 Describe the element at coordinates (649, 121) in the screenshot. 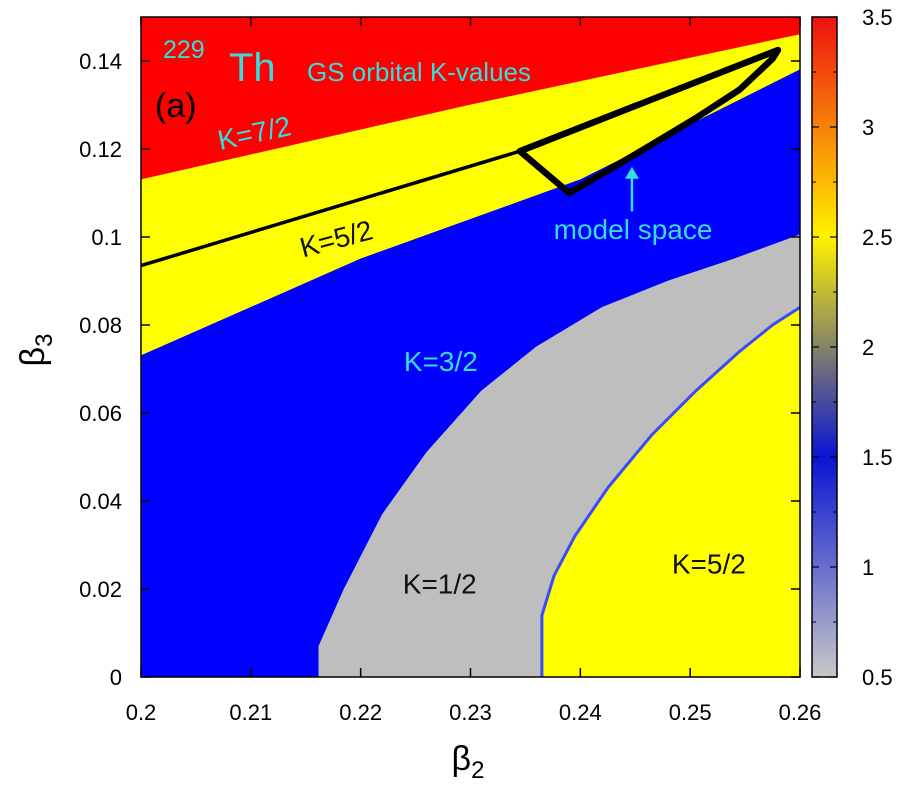

I see `model-space-outline` at that location.